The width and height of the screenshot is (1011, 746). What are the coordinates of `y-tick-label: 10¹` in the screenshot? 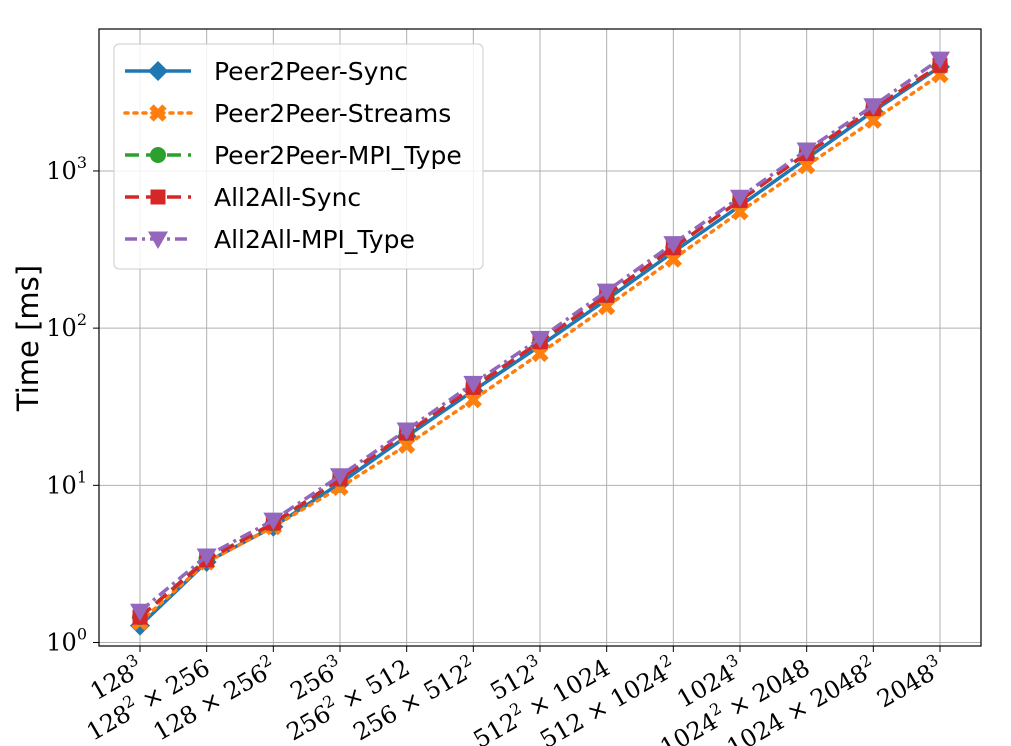 It's located at (66, 483).